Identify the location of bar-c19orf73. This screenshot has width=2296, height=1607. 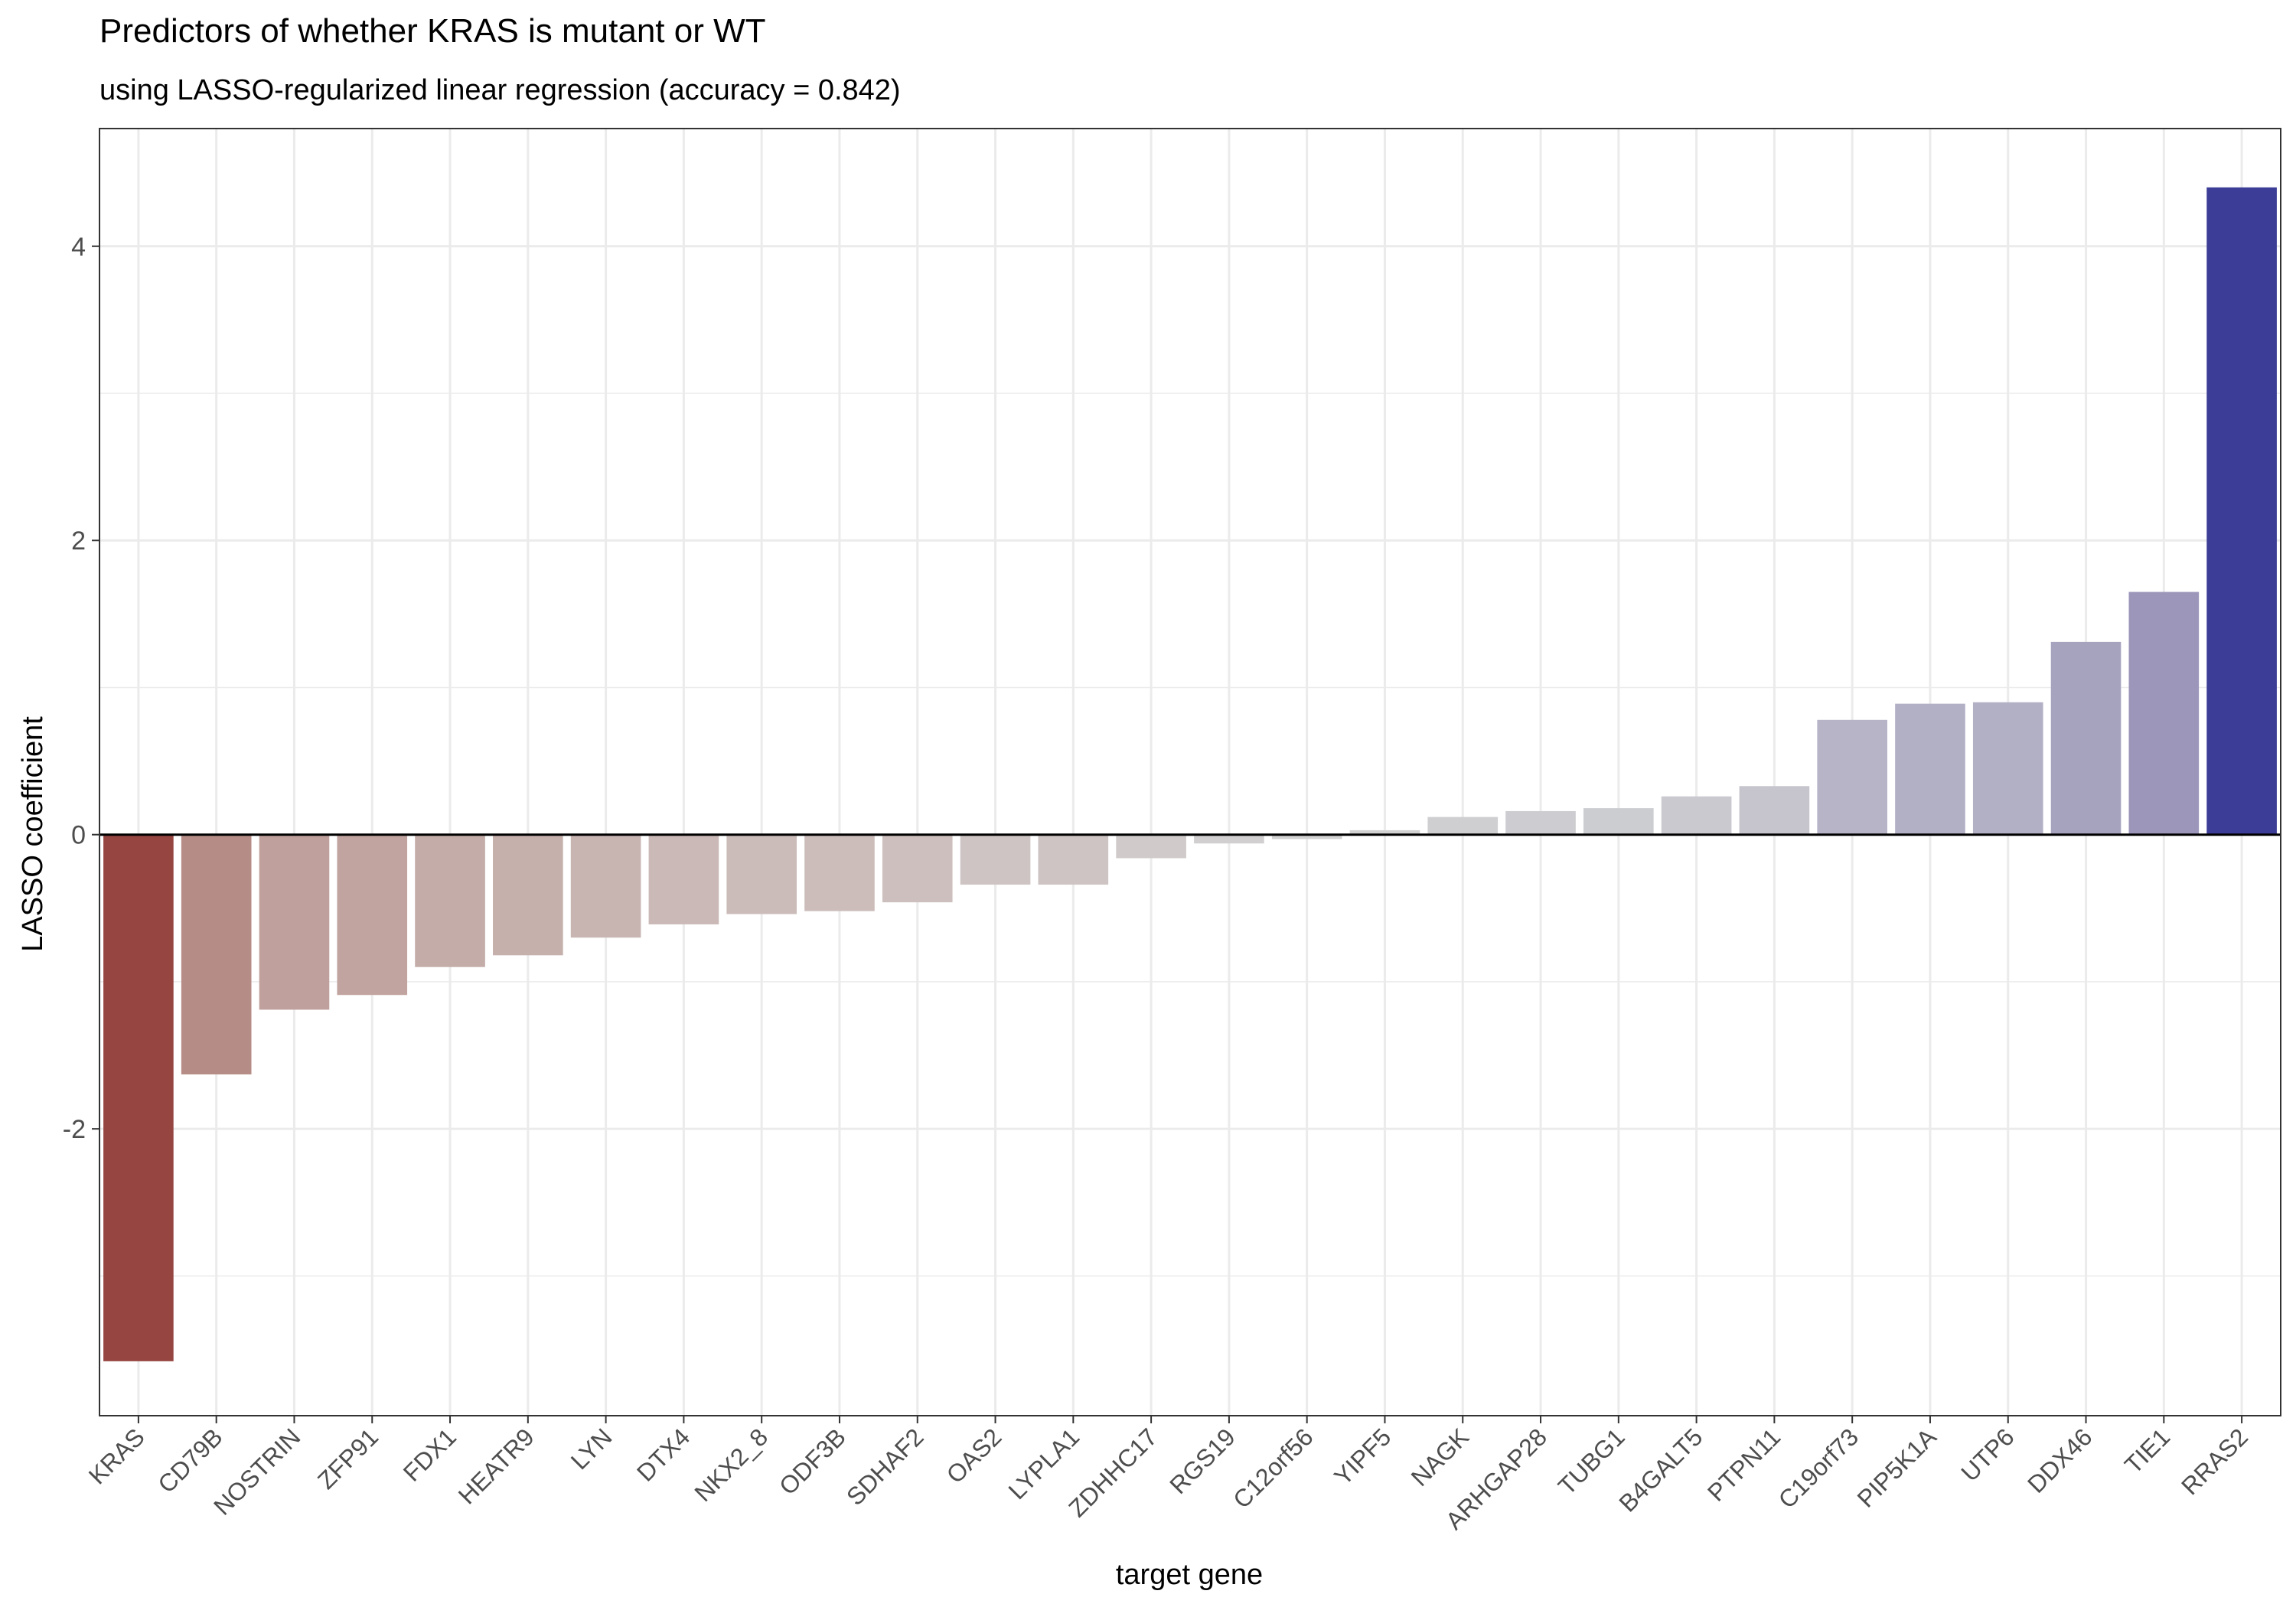
(1852, 777).